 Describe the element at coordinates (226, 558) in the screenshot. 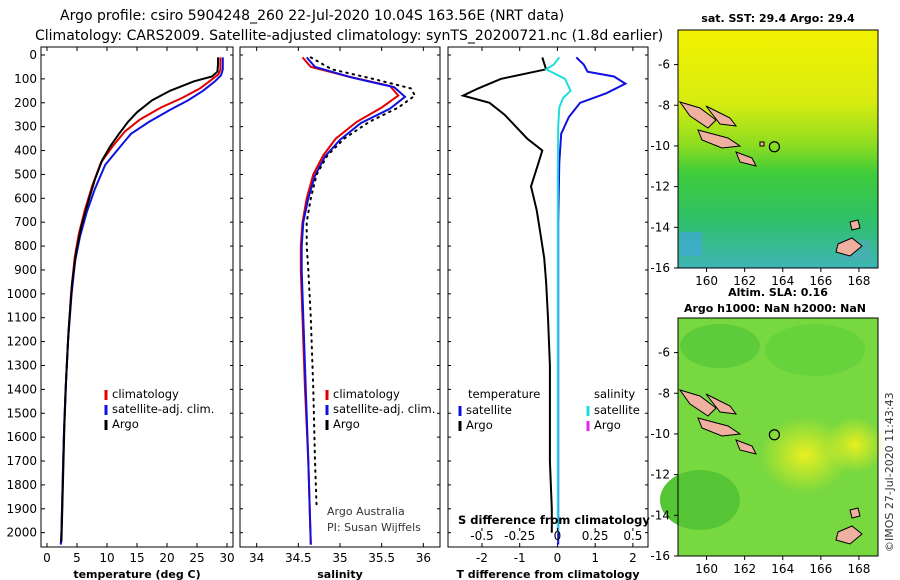

I see `temperature-tick-label: 30` at that location.